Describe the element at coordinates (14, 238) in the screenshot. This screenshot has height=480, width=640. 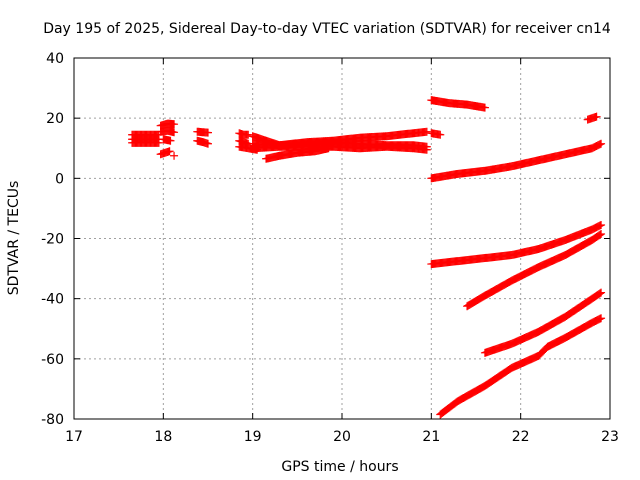
I see `y-axis-label: SDTVAR / TECUs` at that location.